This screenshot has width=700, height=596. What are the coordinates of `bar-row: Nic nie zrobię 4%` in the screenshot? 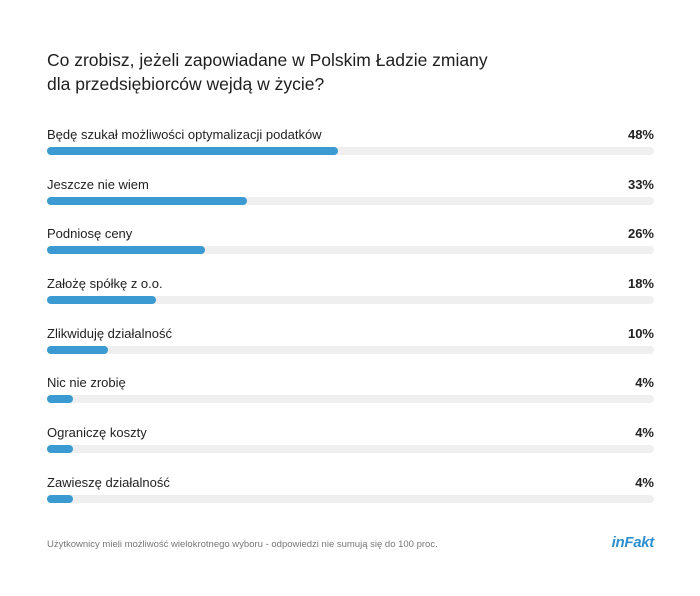 It's located at (350, 395).